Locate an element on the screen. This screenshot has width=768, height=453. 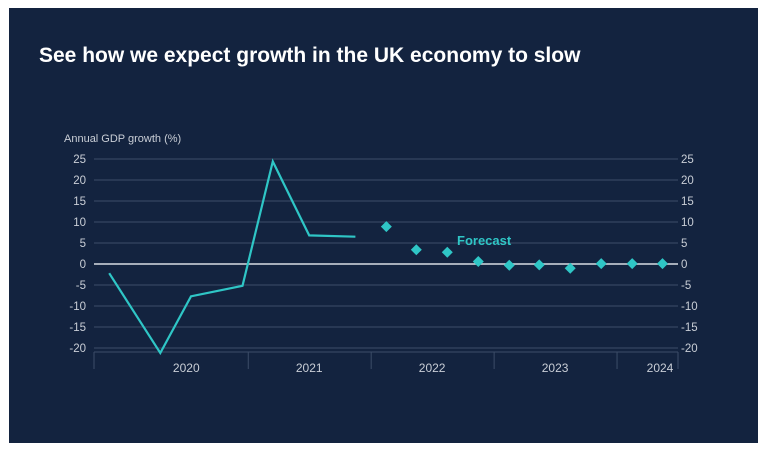
y-tick-label-right: -5 is located at coordinates (686, 286).